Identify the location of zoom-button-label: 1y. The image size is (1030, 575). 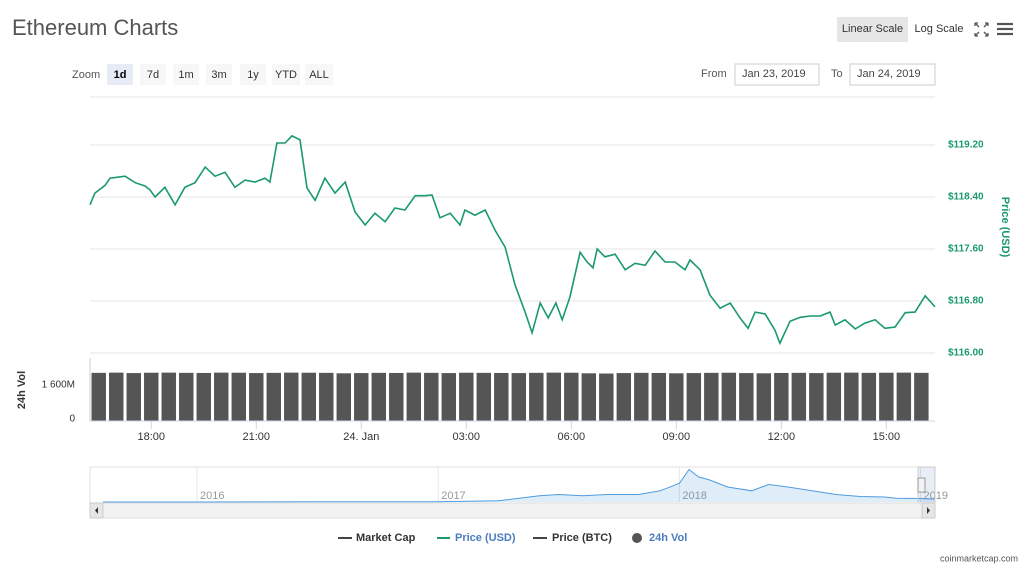
(253, 75).